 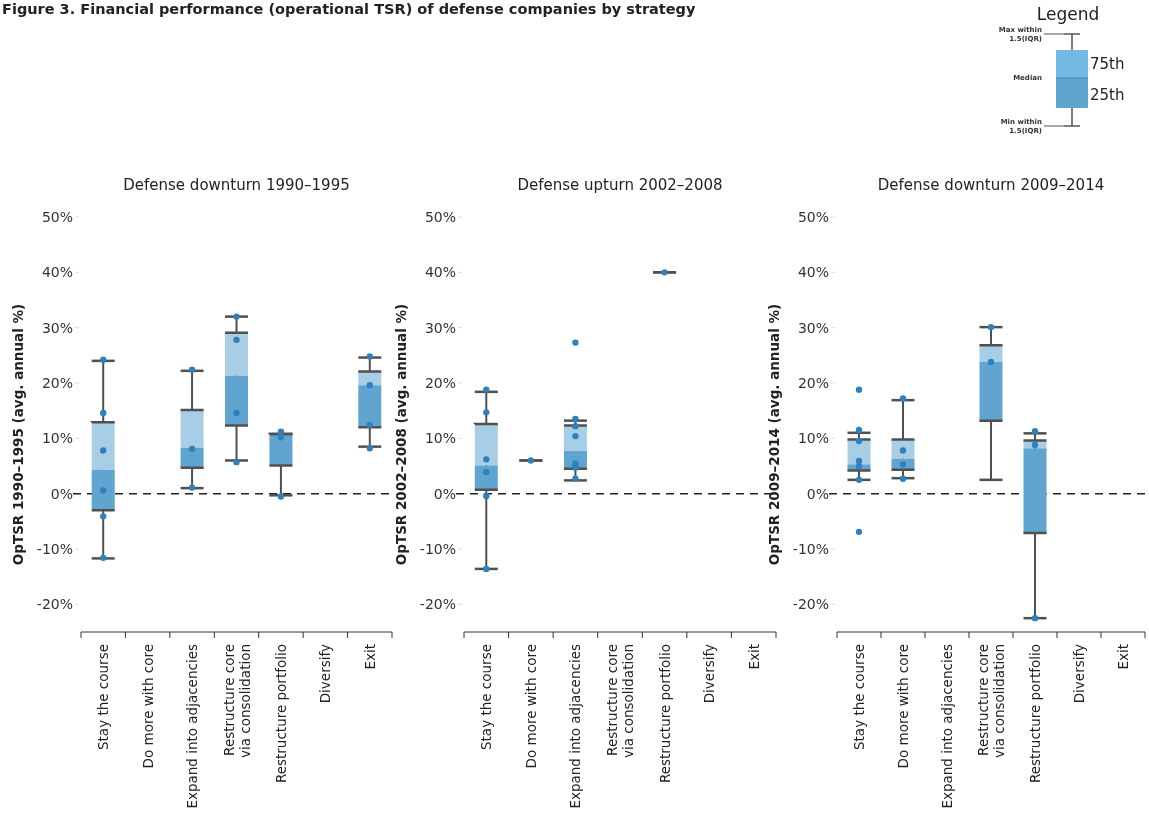 What do you see at coordinates (236, 185) in the screenshot?
I see `chart-title: Defense downturn 1990–1995` at bounding box center [236, 185].